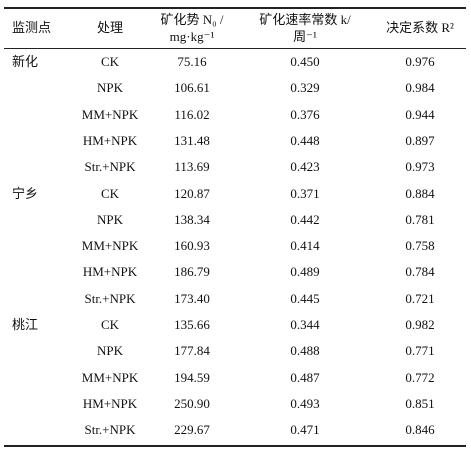 This screenshot has width=471, height=462. I want to click on value-cell: 0.771, so click(420, 351).